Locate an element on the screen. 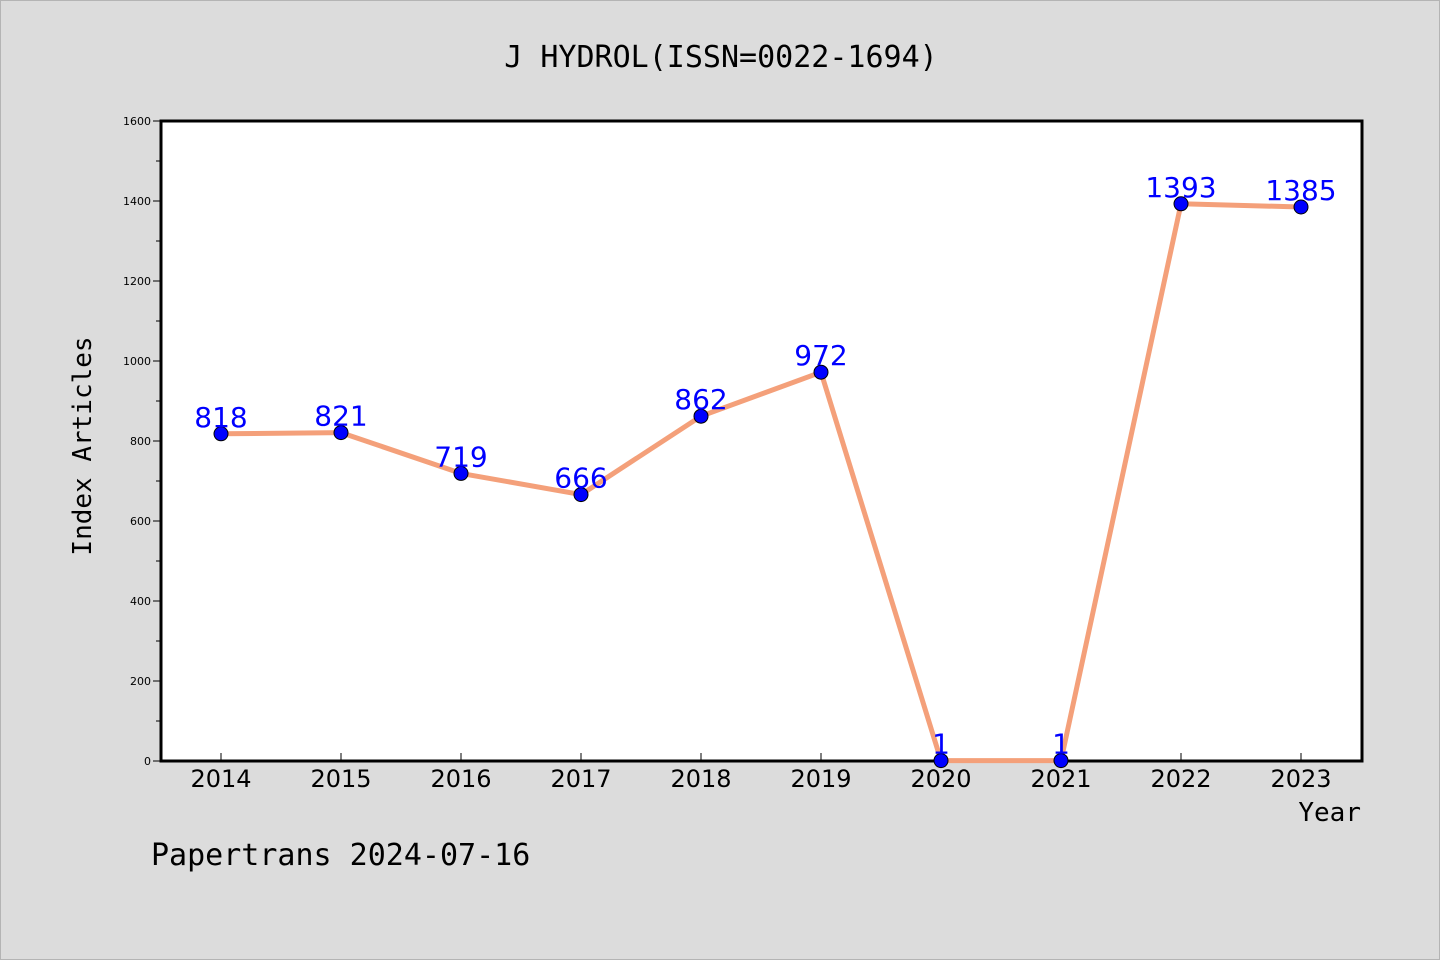  x-tick-label: 2020 is located at coordinates (940, 779).